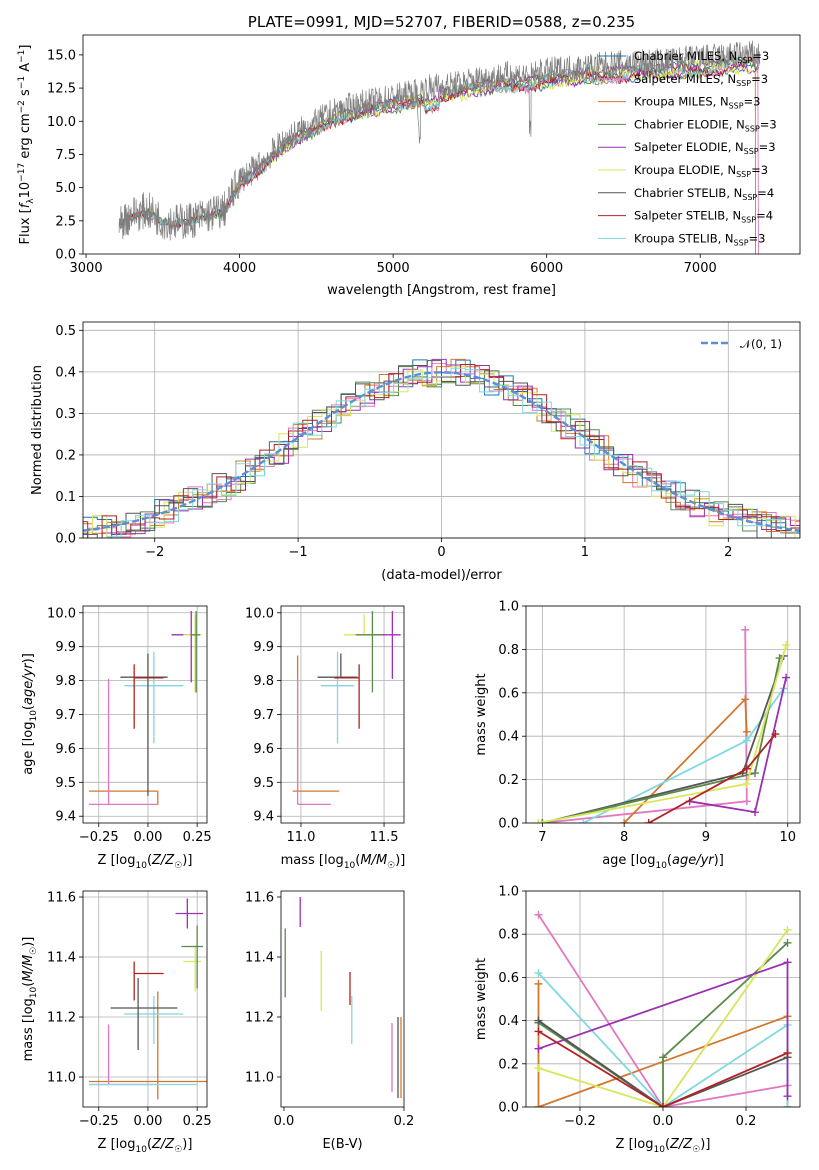 Image resolution: width=819 pixels, height=1170 pixels. I want to click on spectrum-axes, so click(390, 156).